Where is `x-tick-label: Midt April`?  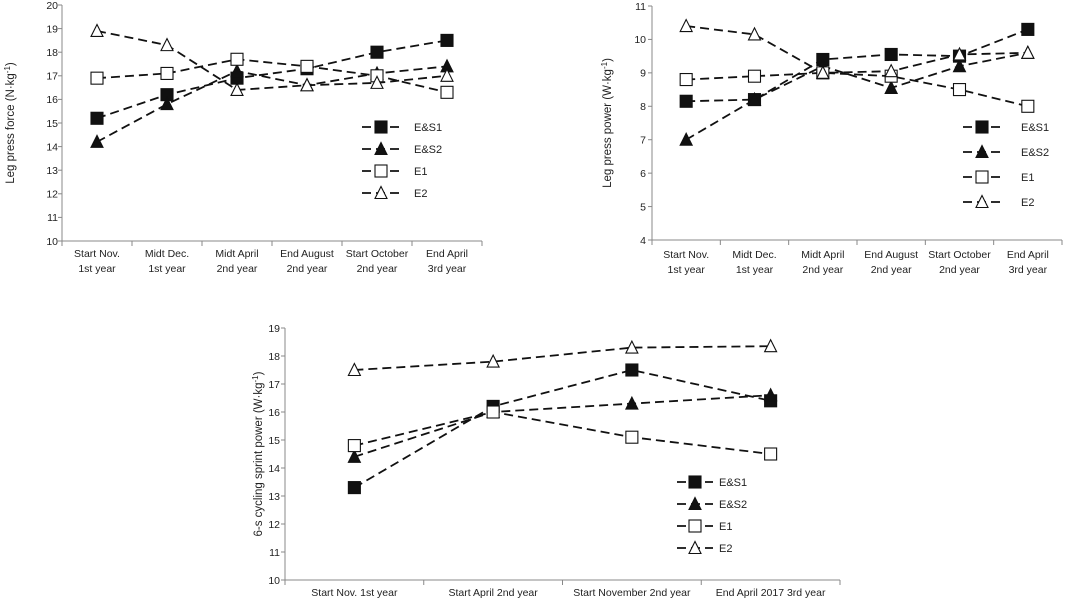 x-tick-label: Midt April is located at coordinates (236, 254).